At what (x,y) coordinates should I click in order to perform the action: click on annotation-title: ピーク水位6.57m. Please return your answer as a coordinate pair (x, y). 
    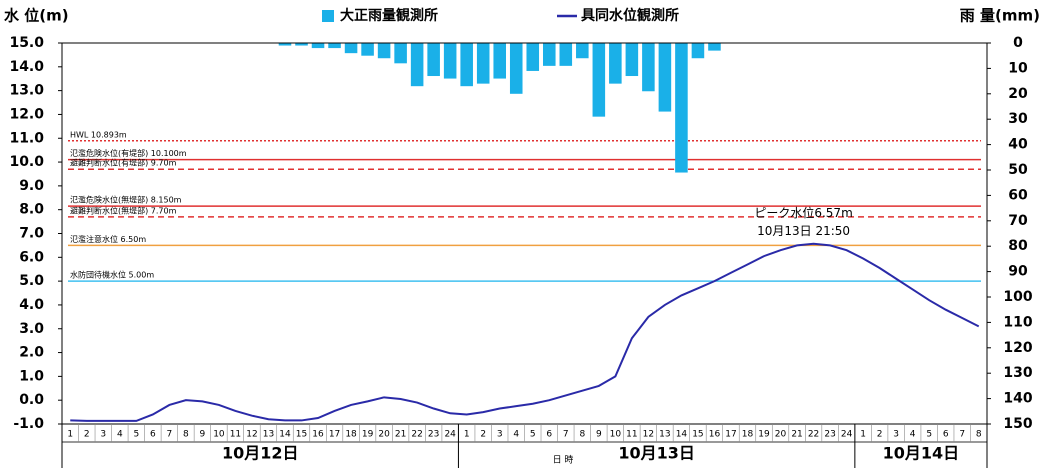
    Looking at the image, I should click on (803, 212).